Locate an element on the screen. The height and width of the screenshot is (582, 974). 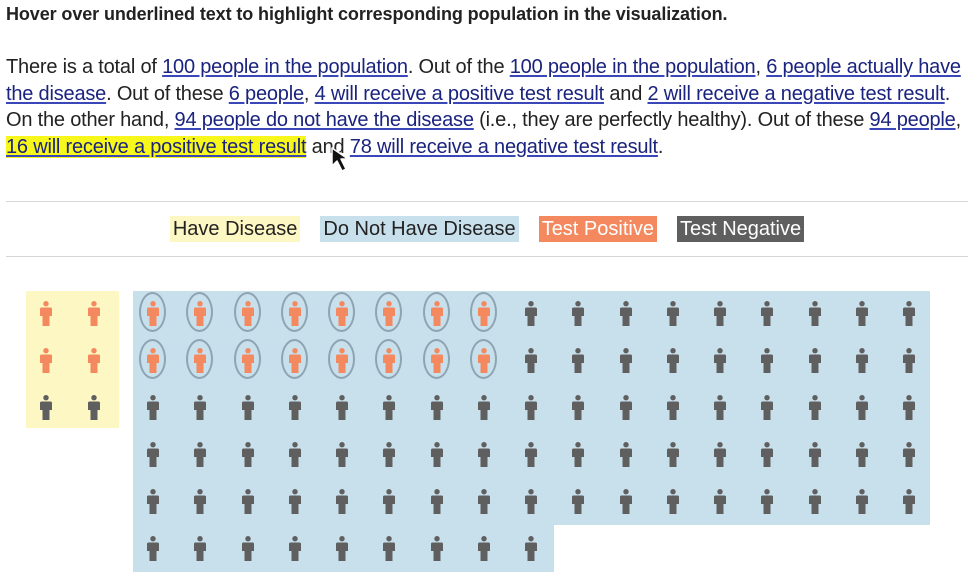
hover-link: 16 will receive a positive test result is located at coordinates (156, 146).